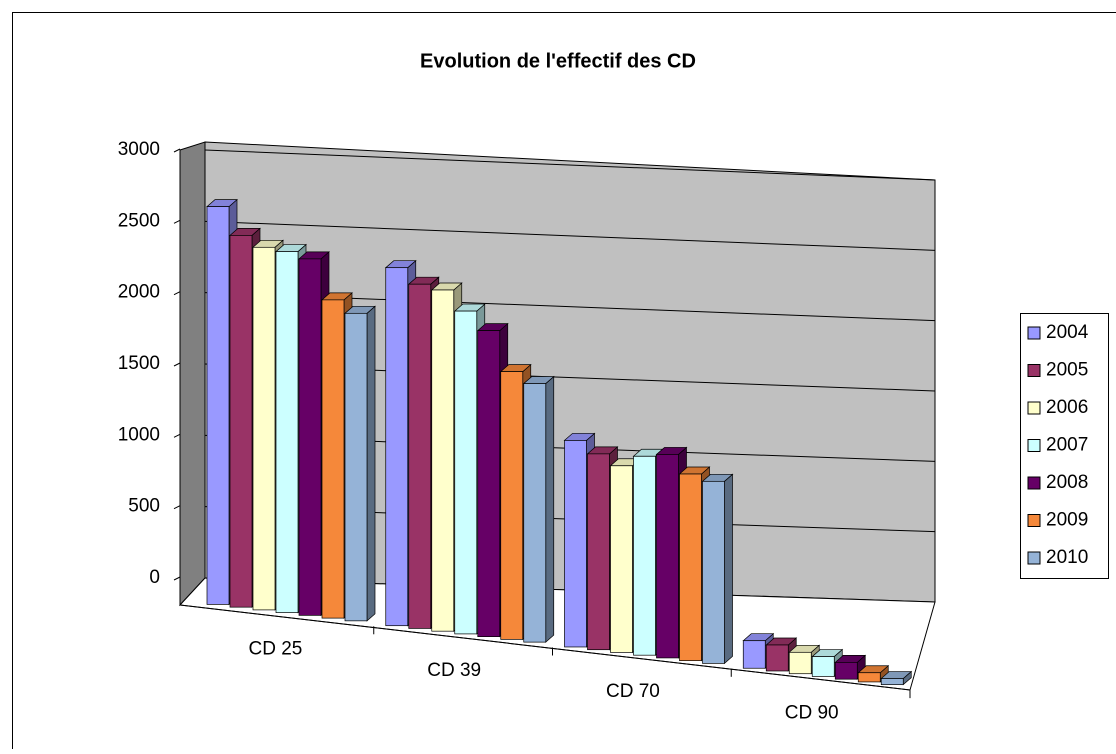  Describe the element at coordinates (139, 220) in the screenshot. I see `y-tick-label: 2500` at that location.